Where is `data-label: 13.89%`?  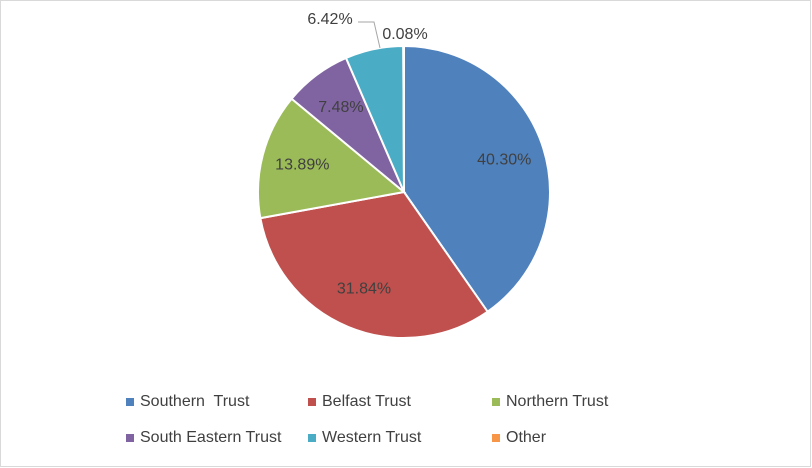 data-label: 13.89% is located at coordinates (302, 165).